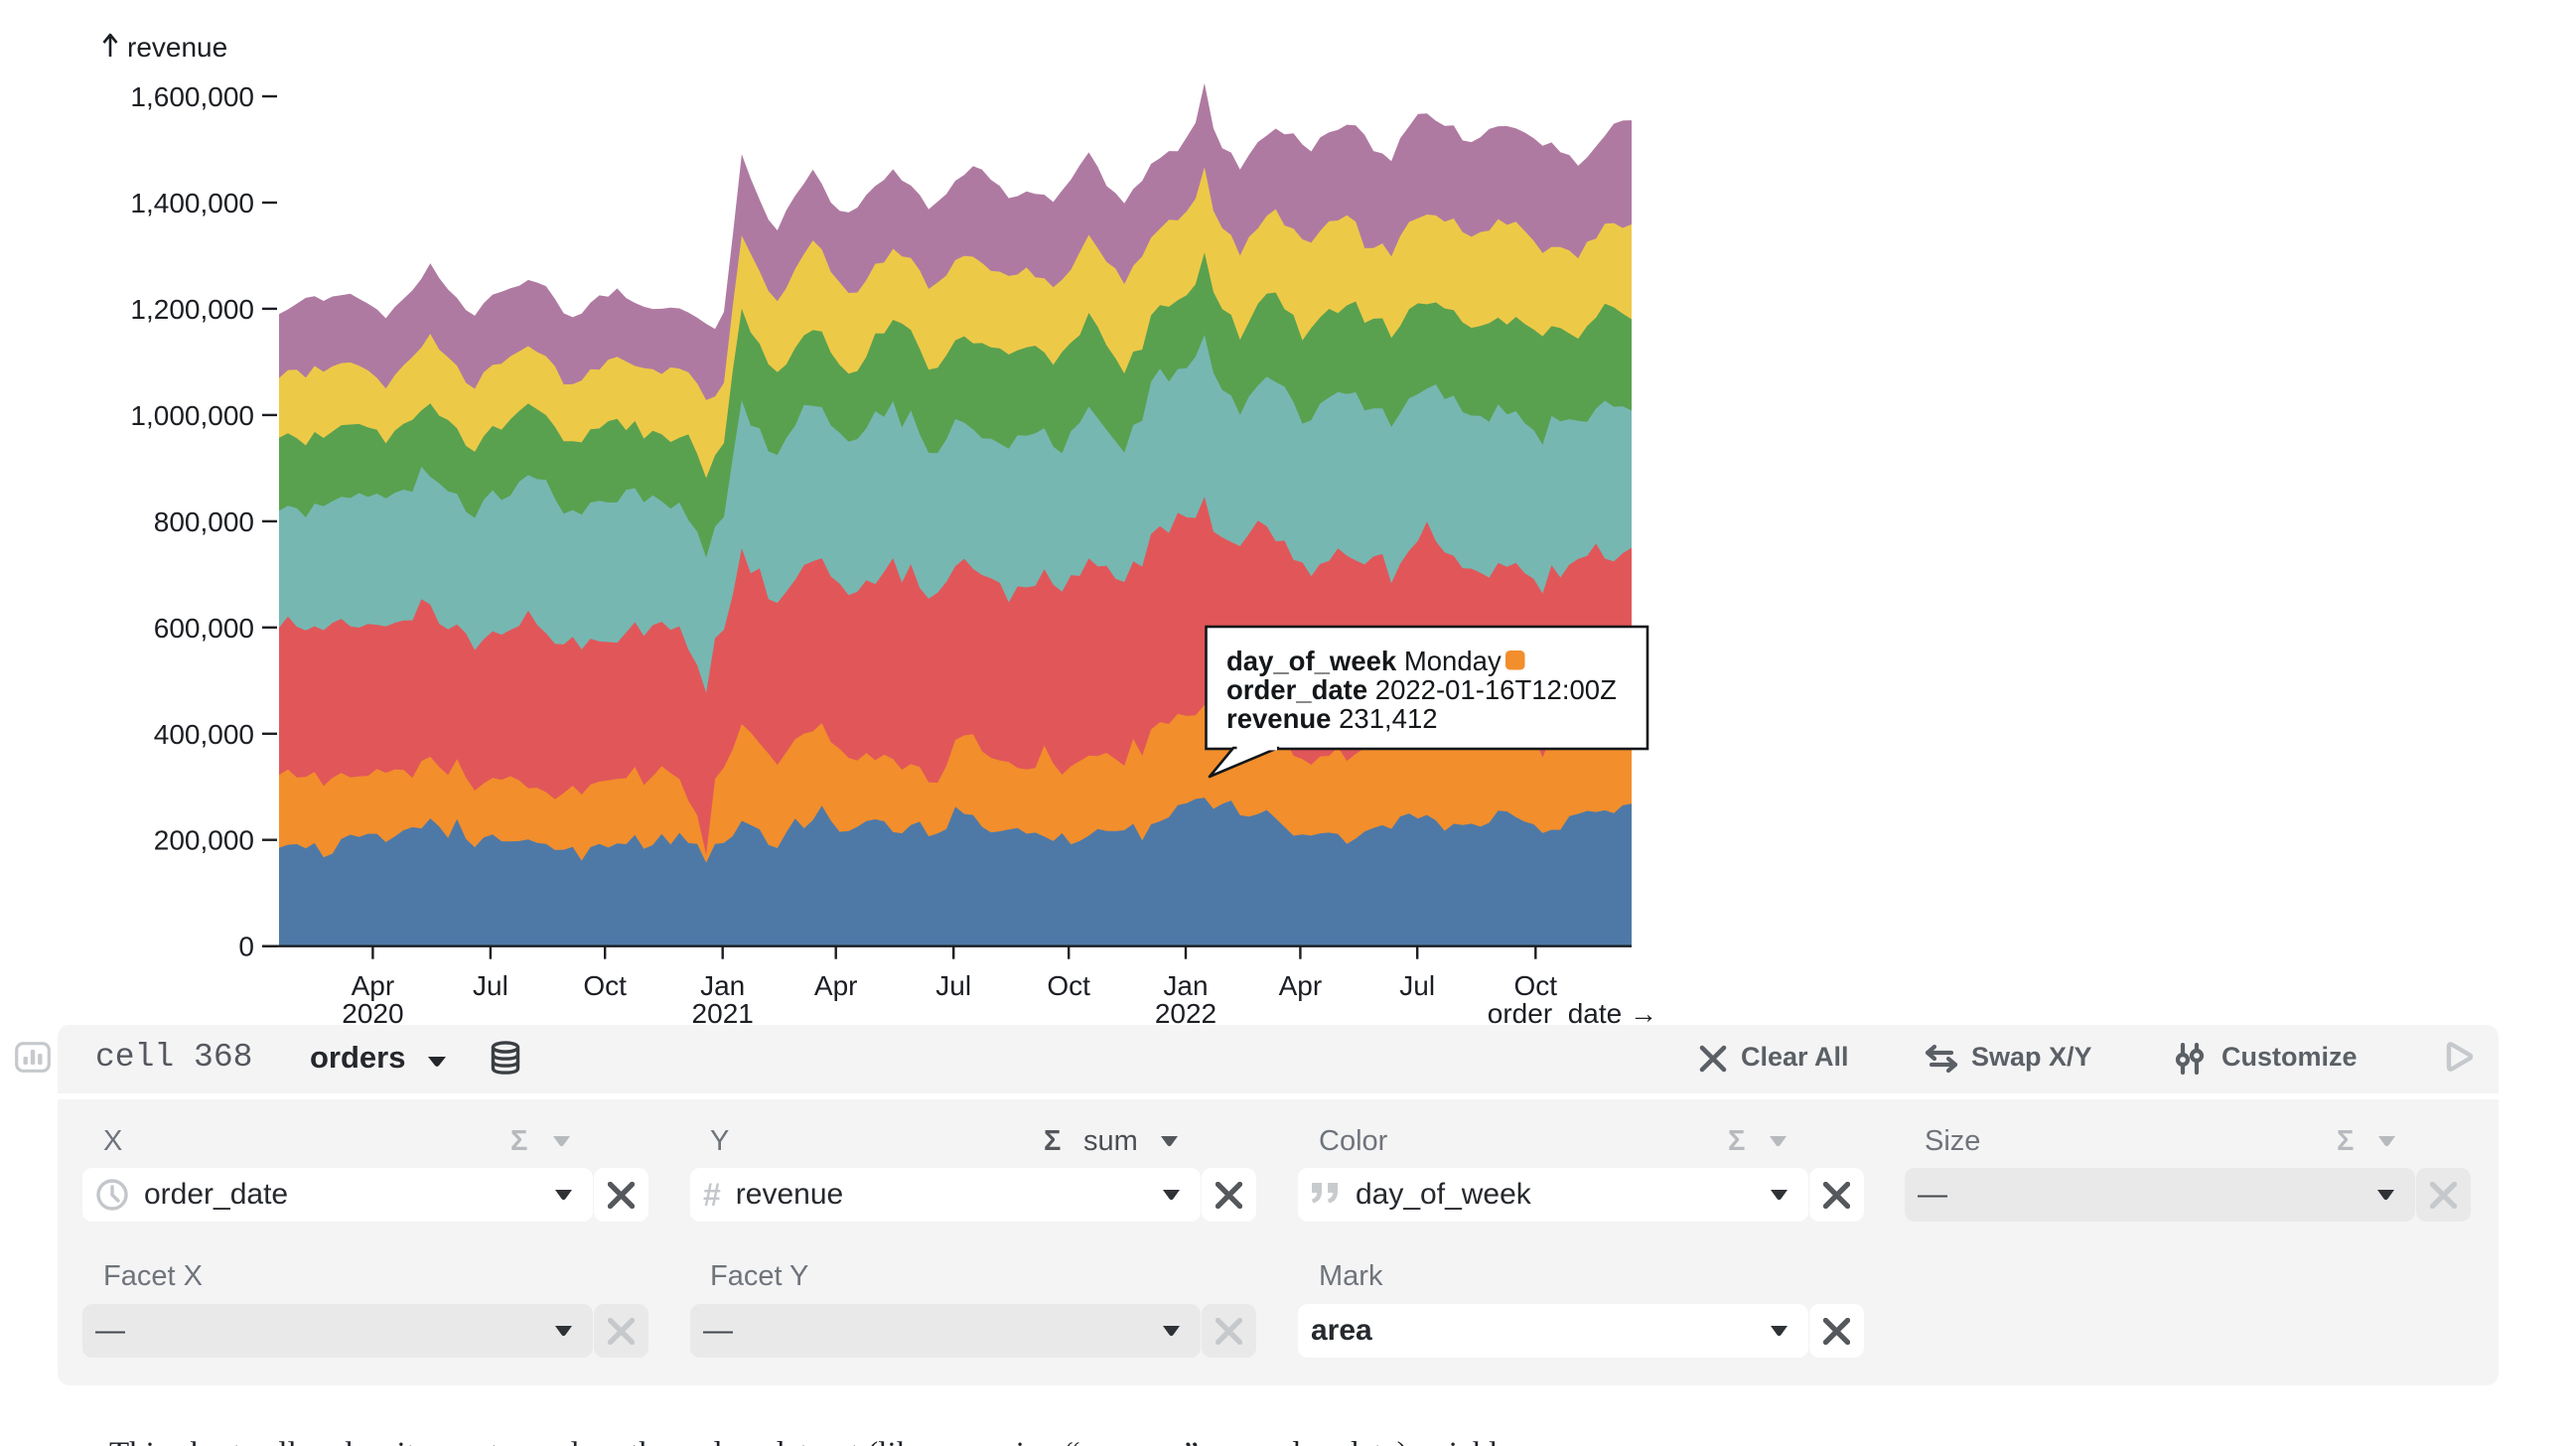 This screenshot has width=2576, height=1446. I want to click on svg-text: 2020, so click(372, 1011).